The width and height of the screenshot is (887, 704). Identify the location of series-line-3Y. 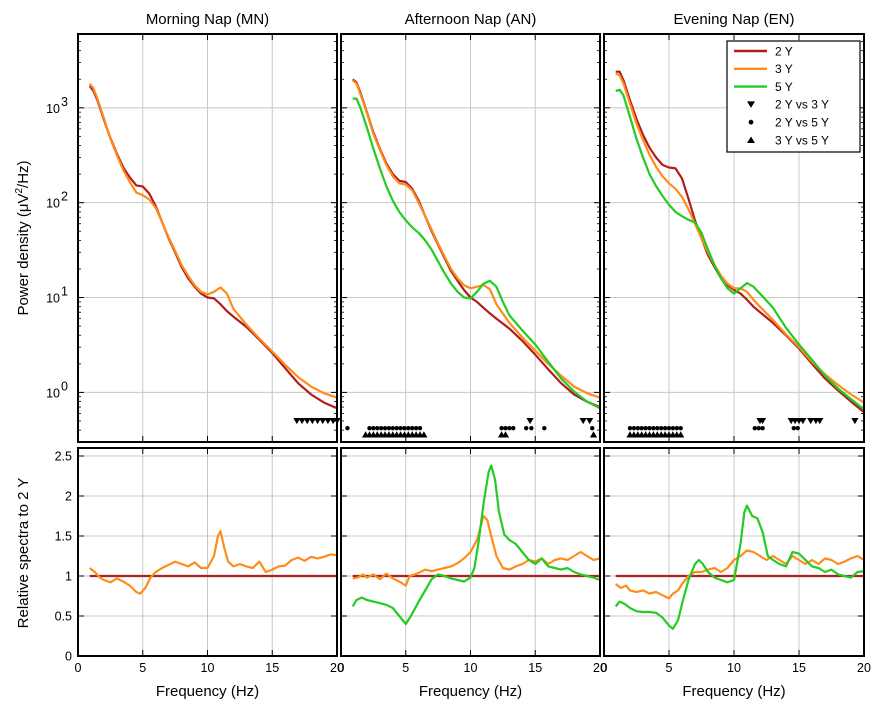
(476, 239).